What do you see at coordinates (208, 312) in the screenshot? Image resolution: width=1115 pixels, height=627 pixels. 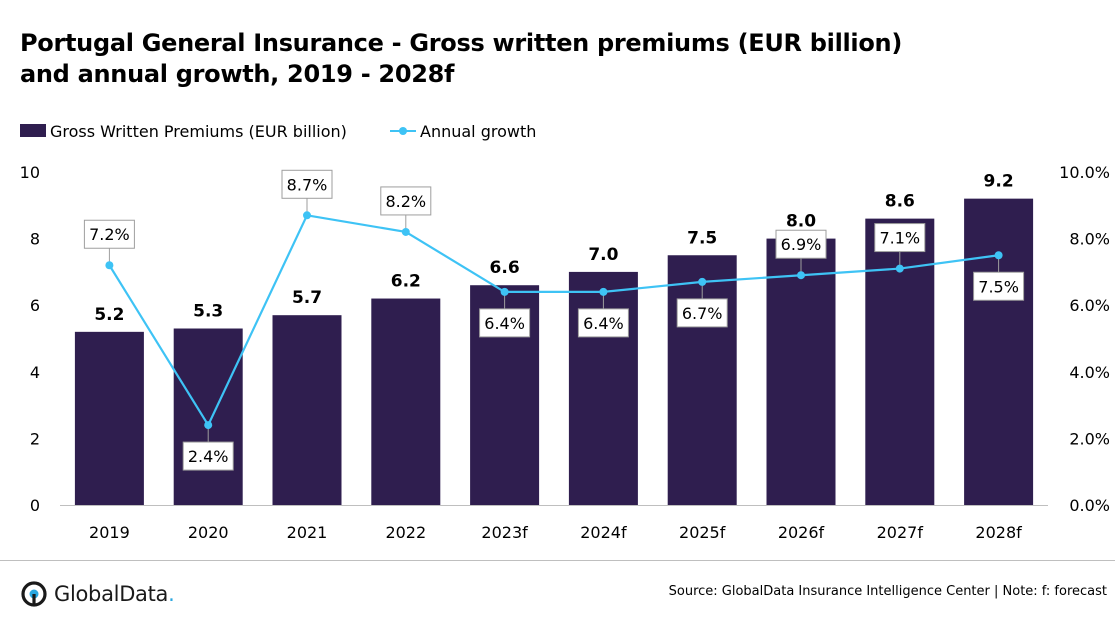 I see `bar-value-label: 5.3` at bounding box center [208, 312].